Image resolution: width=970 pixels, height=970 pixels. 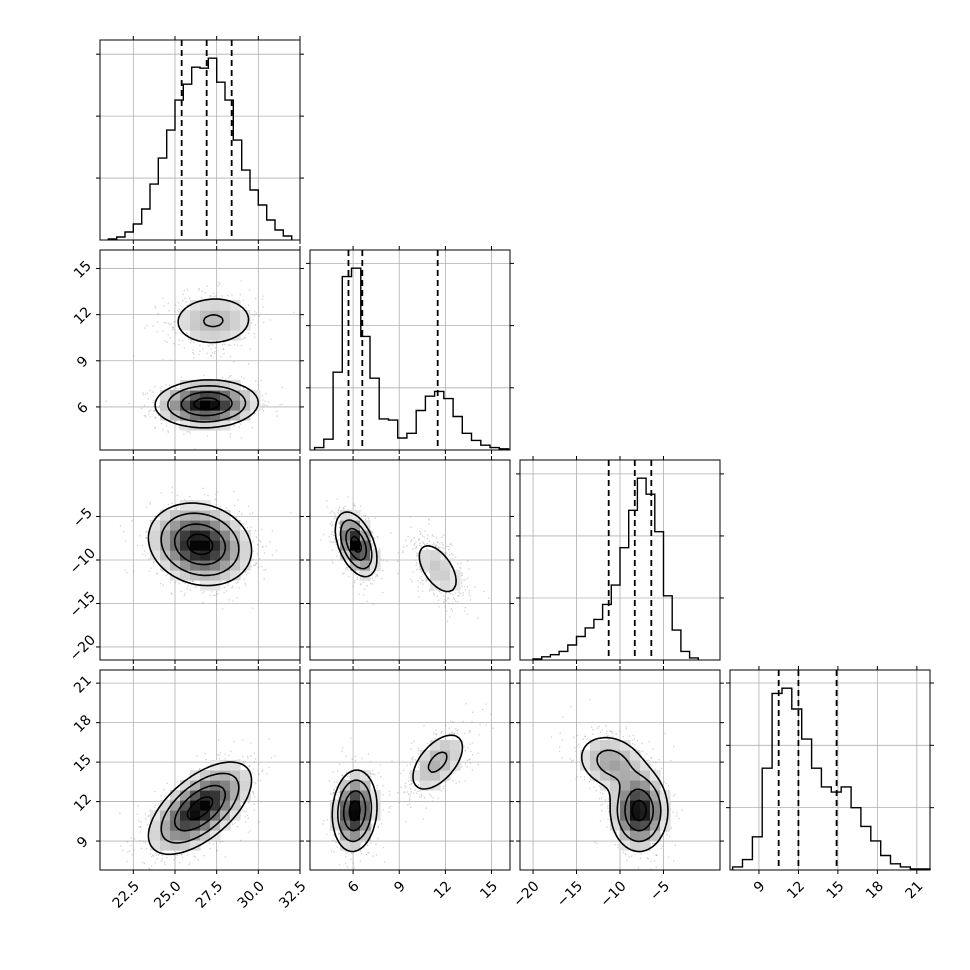 I want to click on panel-frame, so click(x=830, y=770).